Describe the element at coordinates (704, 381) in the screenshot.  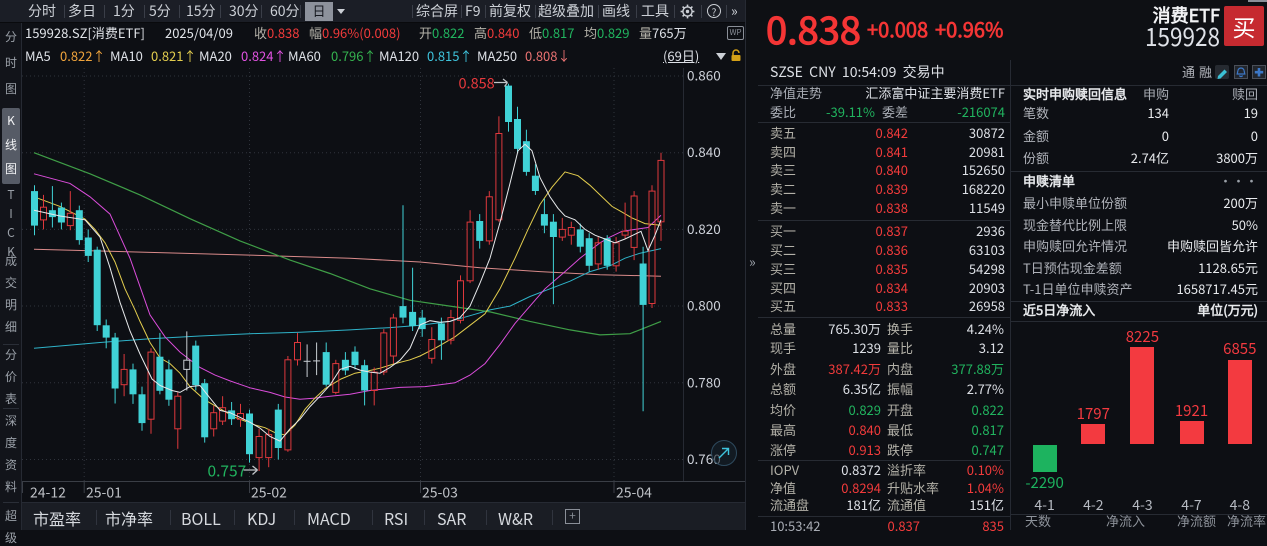
I see `svg-text: 0.780` at that location.